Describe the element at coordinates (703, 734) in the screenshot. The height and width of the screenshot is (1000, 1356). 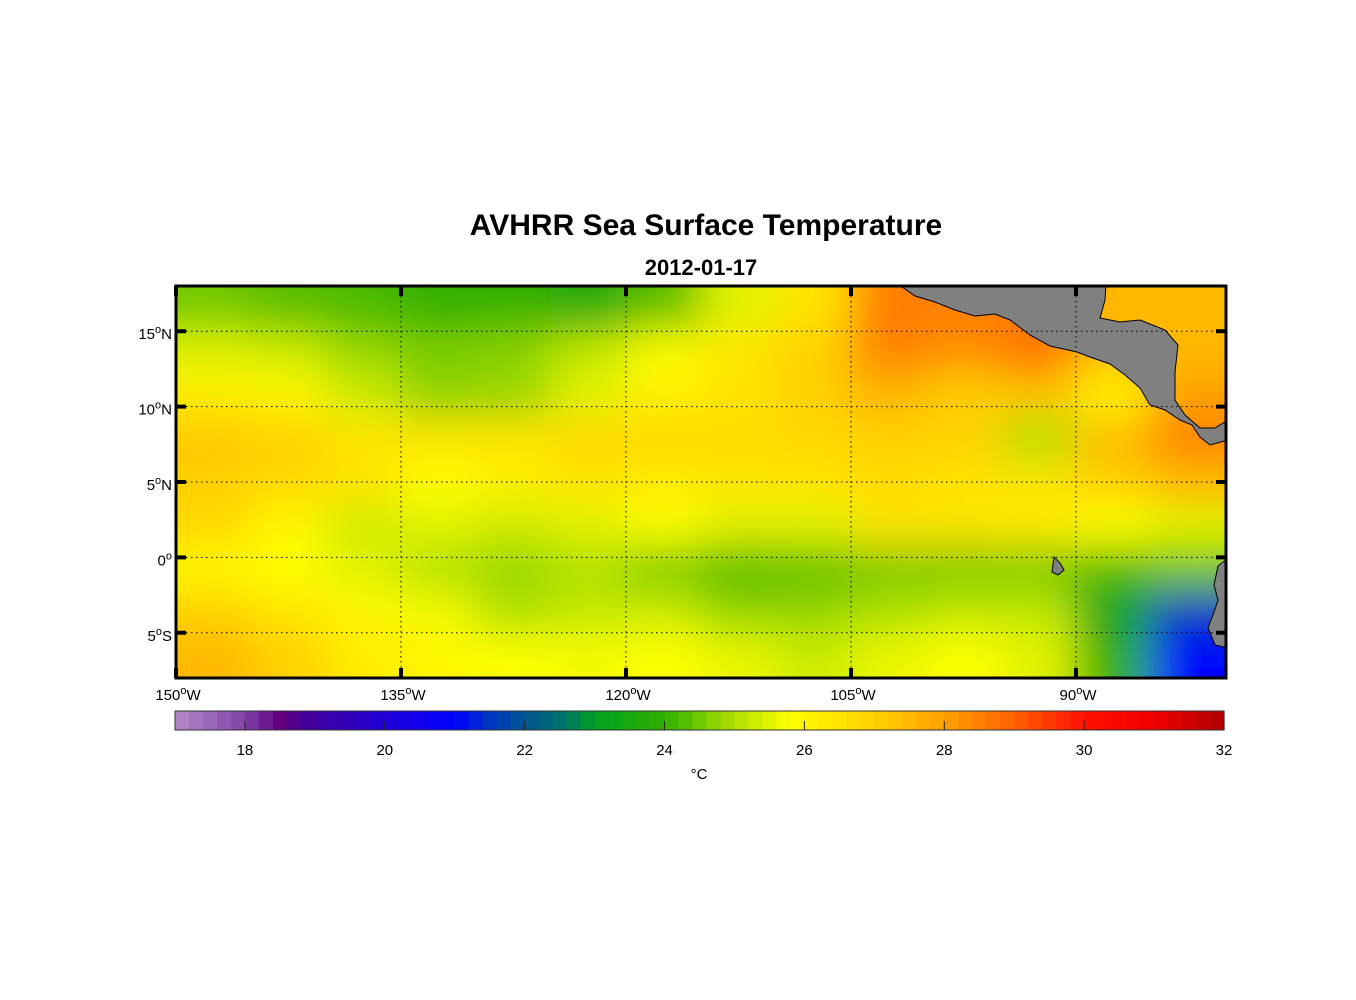
I see `colorbar: 18 20 22 24 26 28 30 32` at that location.